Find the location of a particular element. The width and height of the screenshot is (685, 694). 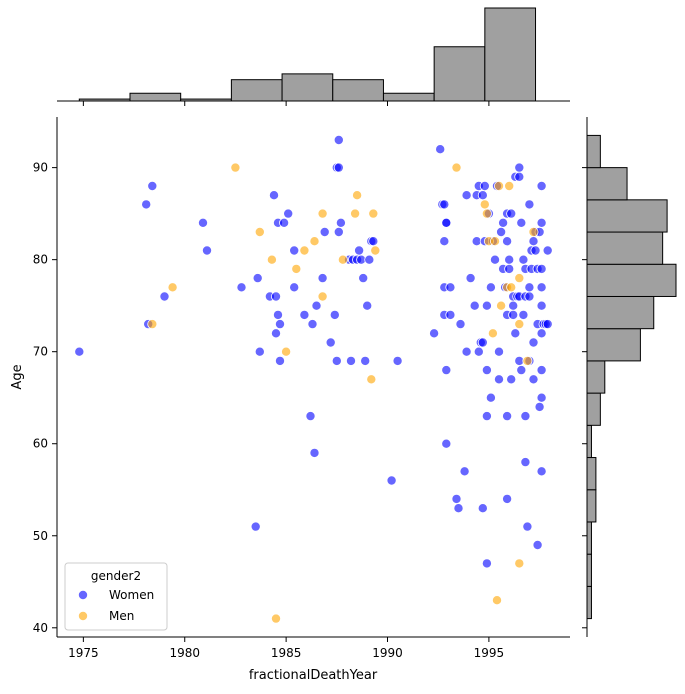

y-tick-label: 60 is located at coordinates (40, 444).